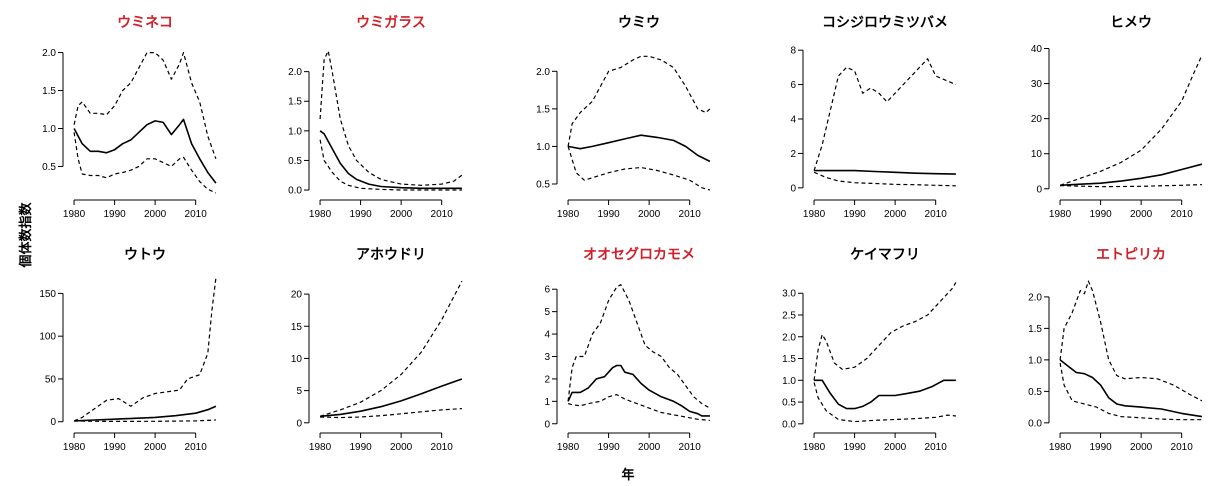 The width and height of the screenshot is (1227, 486). What do you see at coordinates (1037, 49) in the screenshot?
I see `y-tick-label: 40` at bounding box center [1037, 49].